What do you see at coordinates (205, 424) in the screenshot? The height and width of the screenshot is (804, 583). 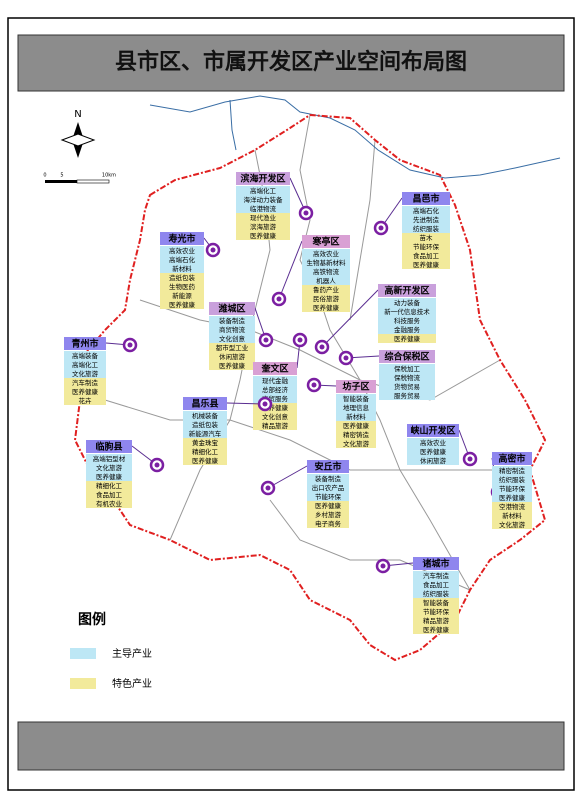 I see `main-industry: 造纸包装` at bounding box center [205, 424].